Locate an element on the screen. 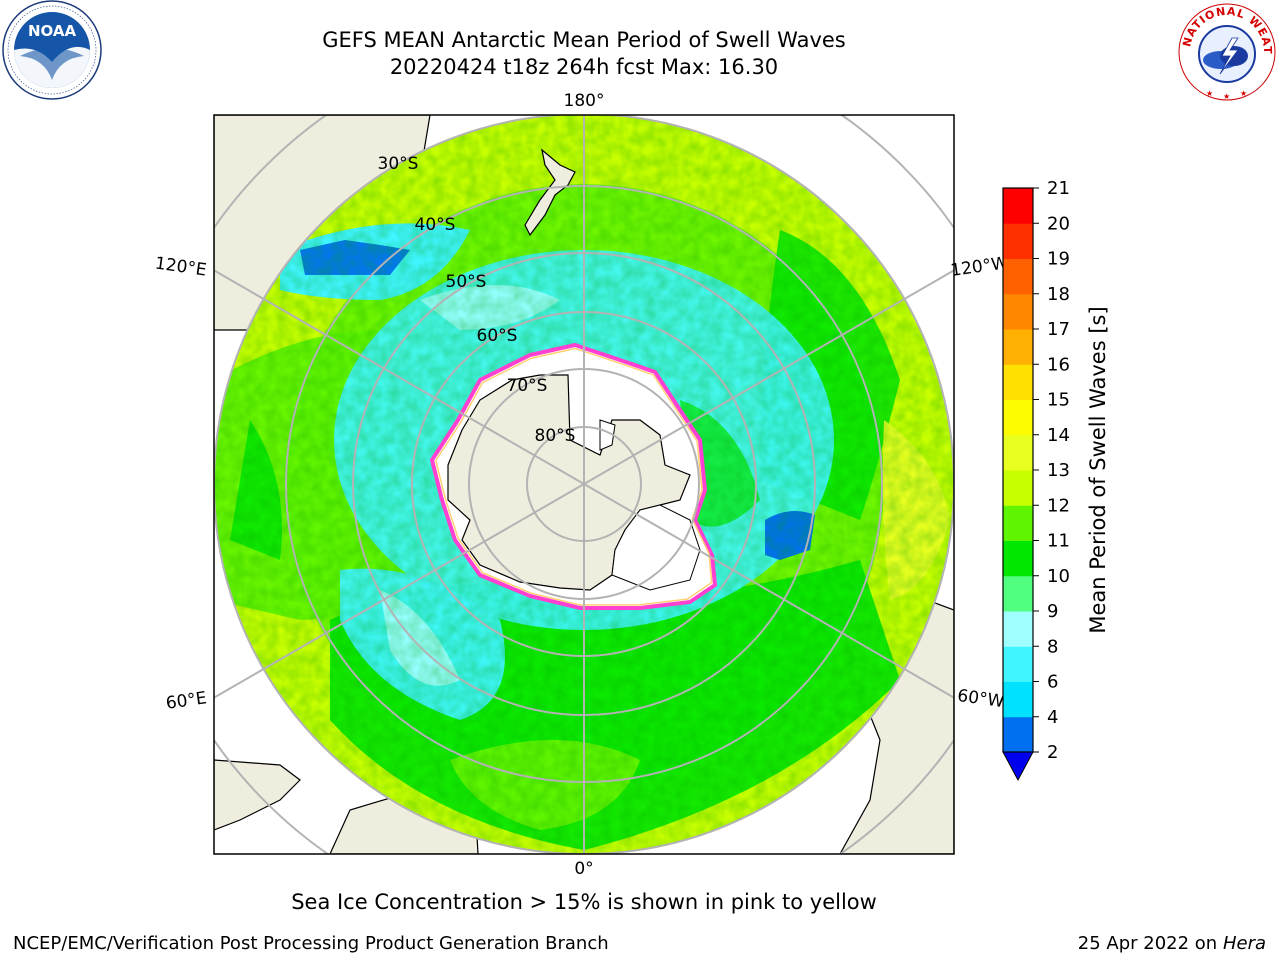 The image size is (1280, 960). nws-logo: NATIONAL WEATHER SERVICE ★ ★ ★ is located at coordinates (1226, 51).